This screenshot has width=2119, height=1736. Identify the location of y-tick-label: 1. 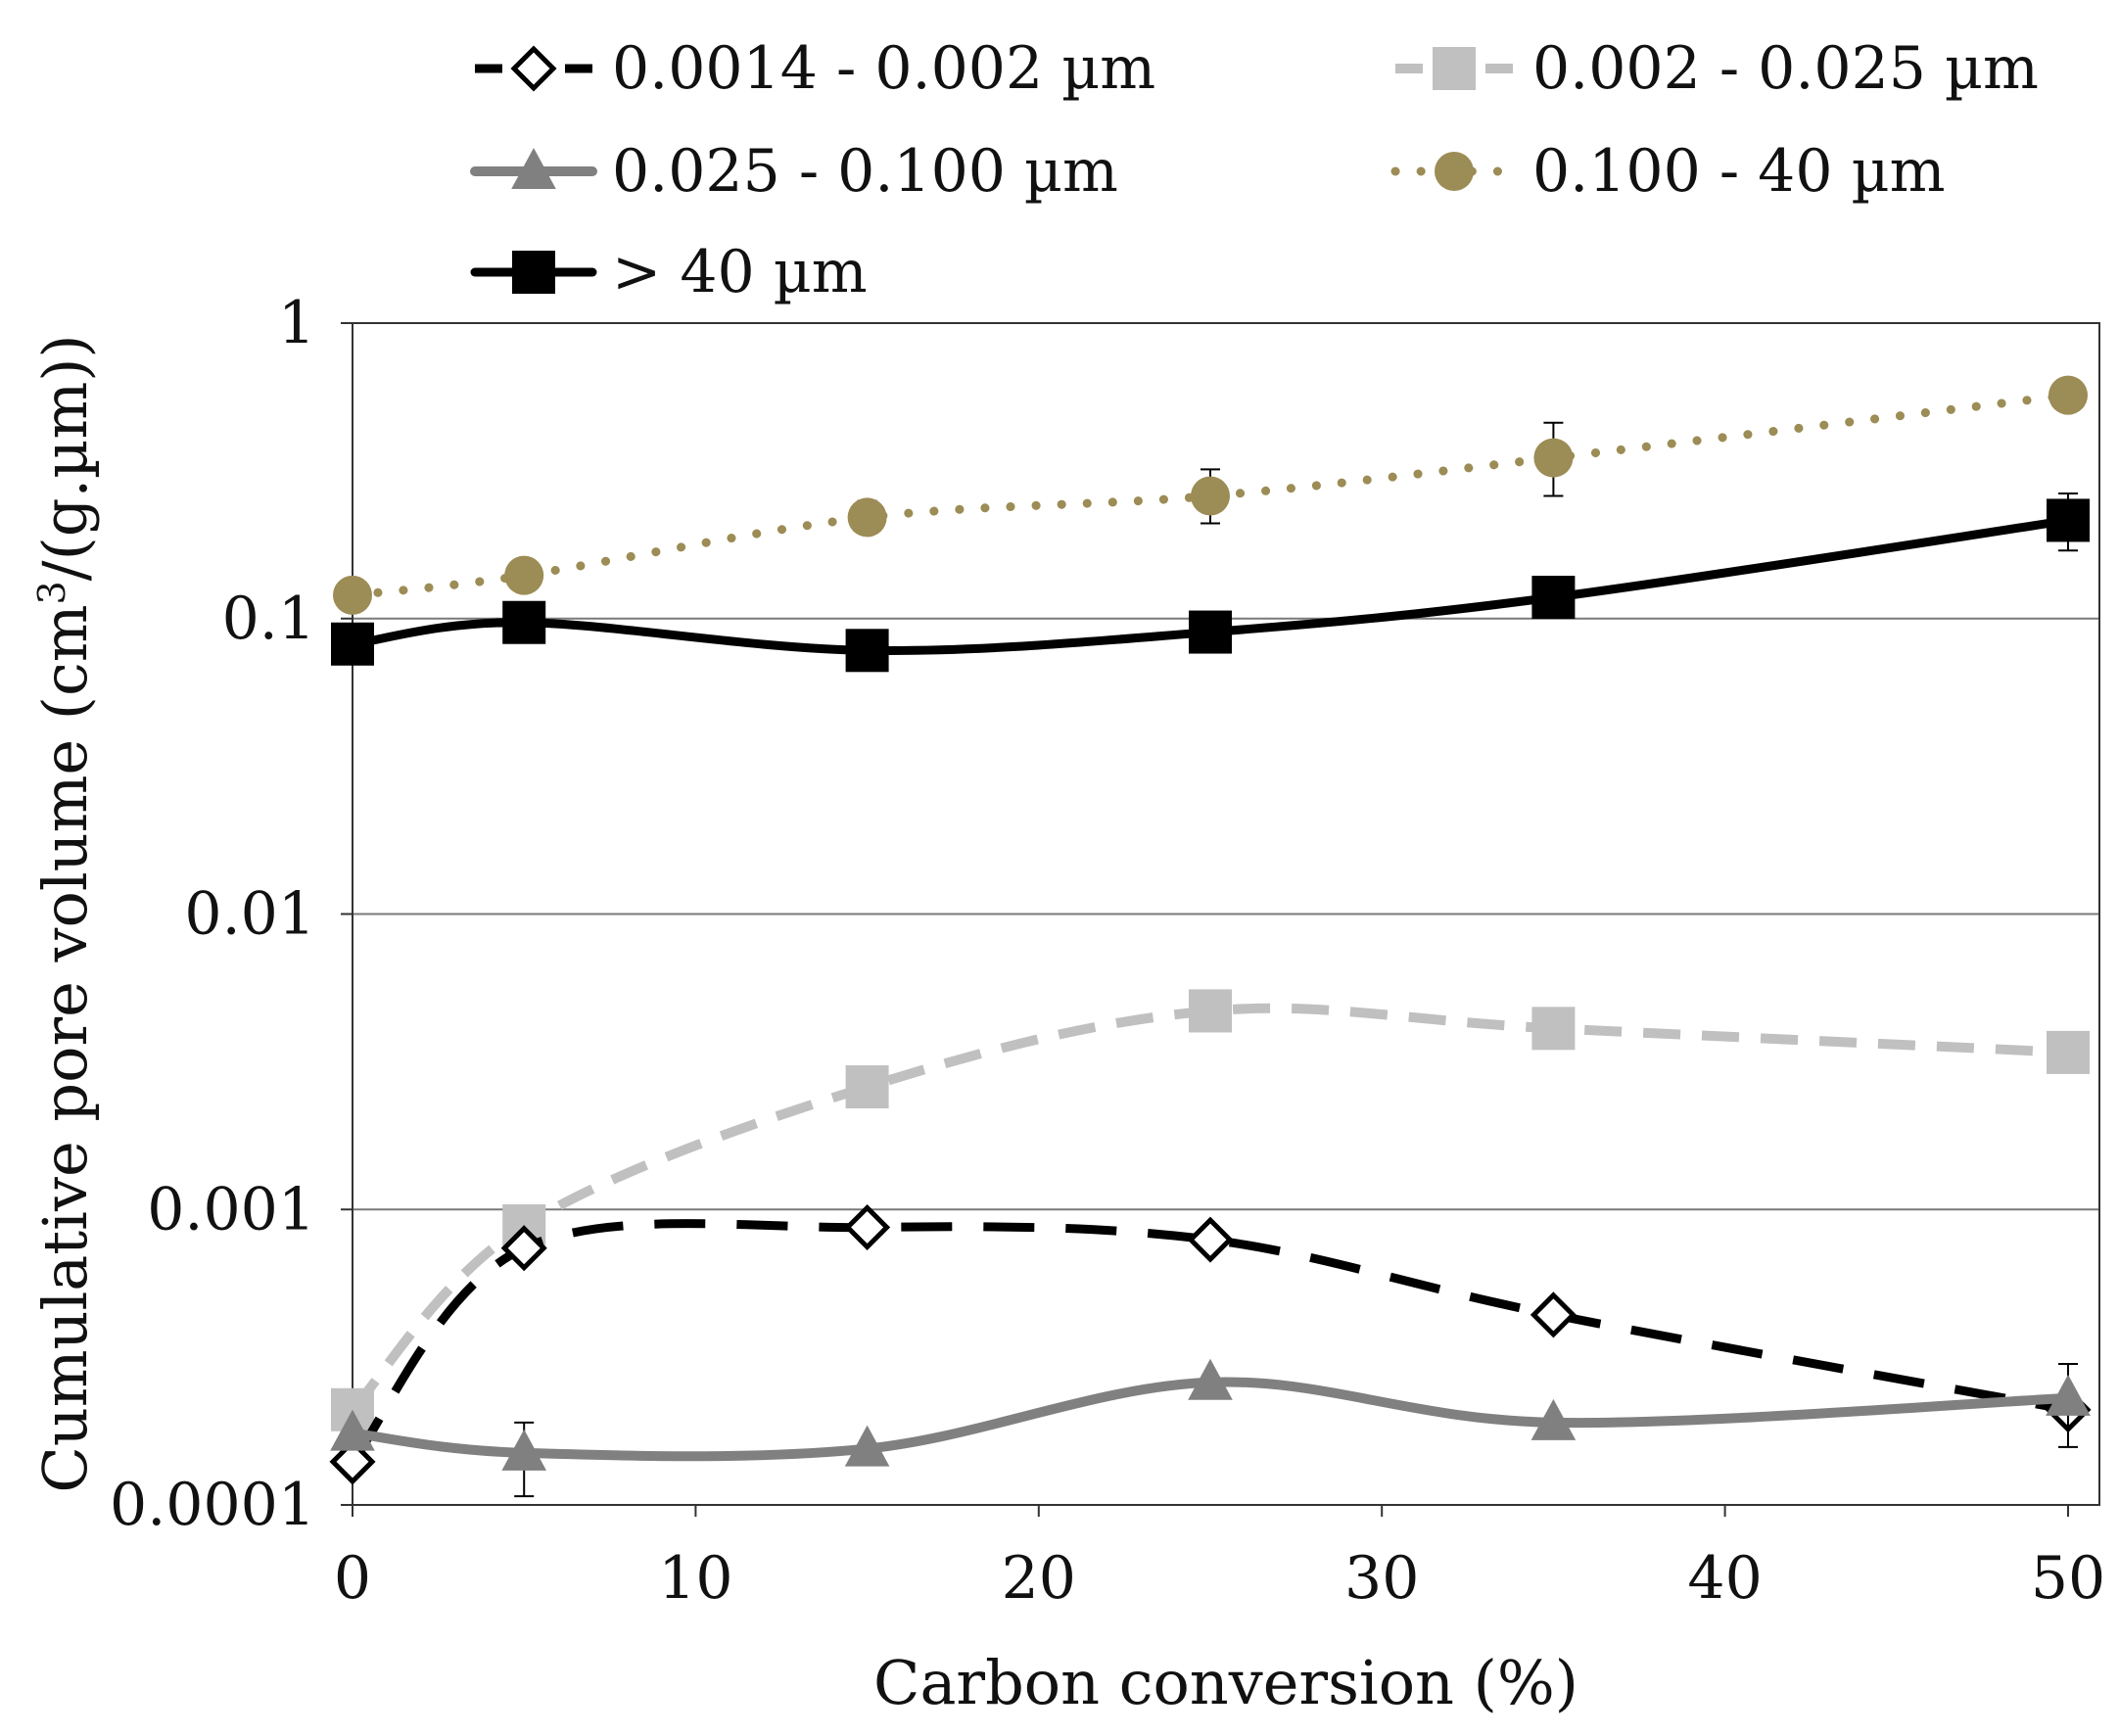
(296, 323).